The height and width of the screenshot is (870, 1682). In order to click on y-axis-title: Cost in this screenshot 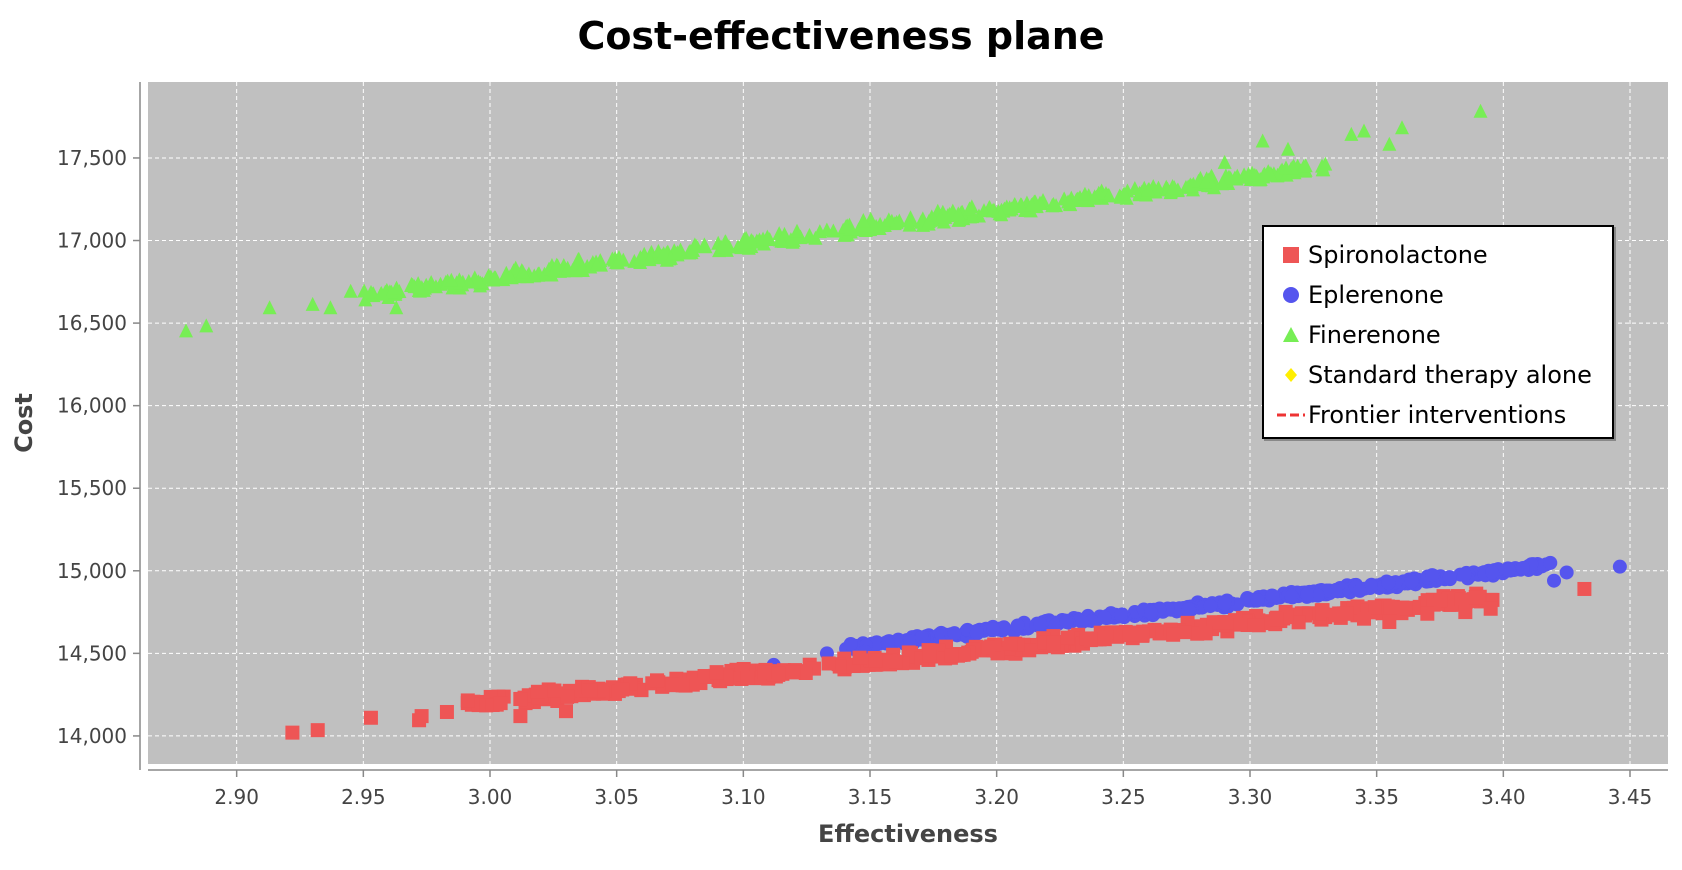, I will do `click(24, 423)`.